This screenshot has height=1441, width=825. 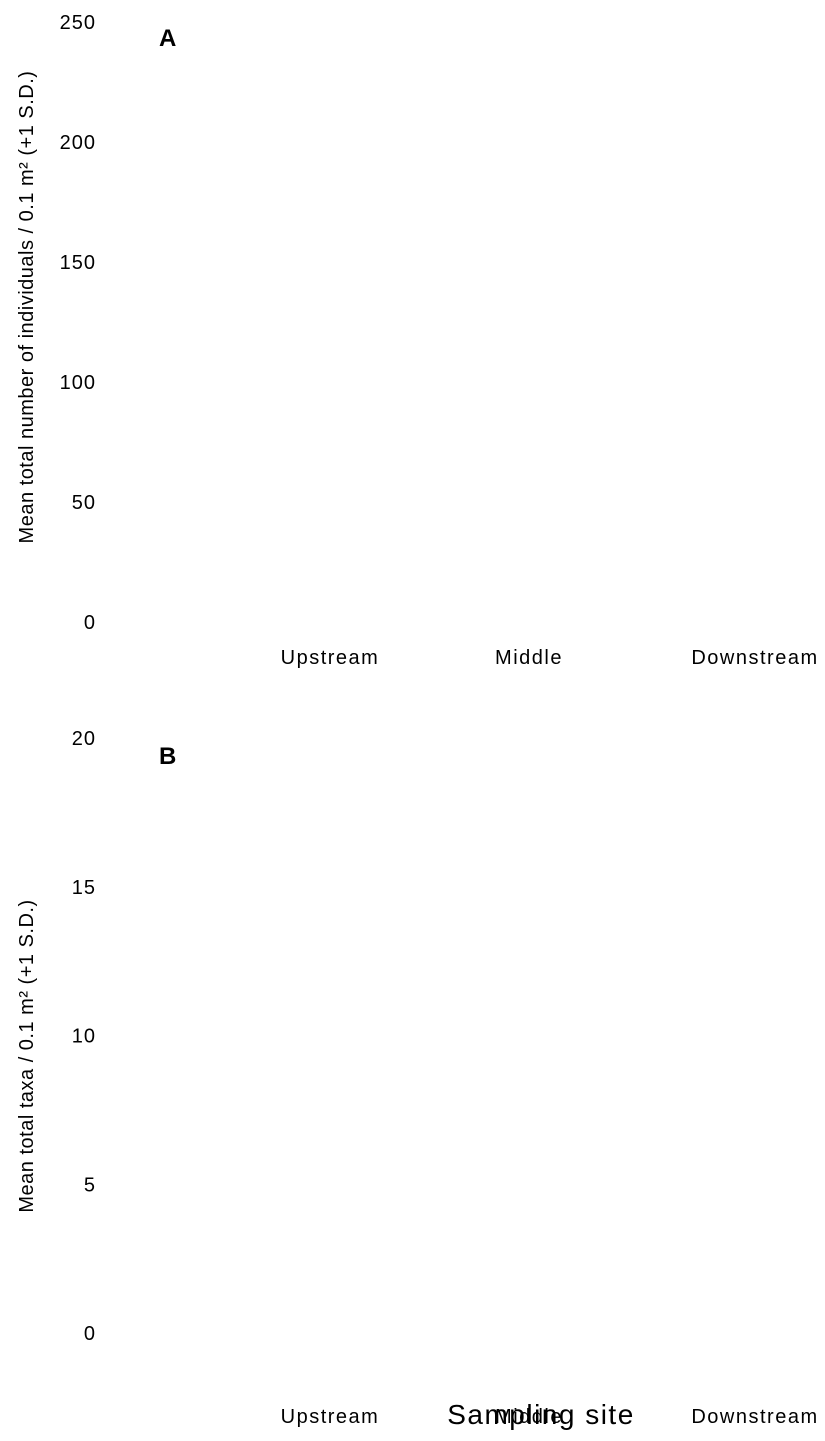 I want to click on y-tick-label: 250, so click(x=78, y=23).